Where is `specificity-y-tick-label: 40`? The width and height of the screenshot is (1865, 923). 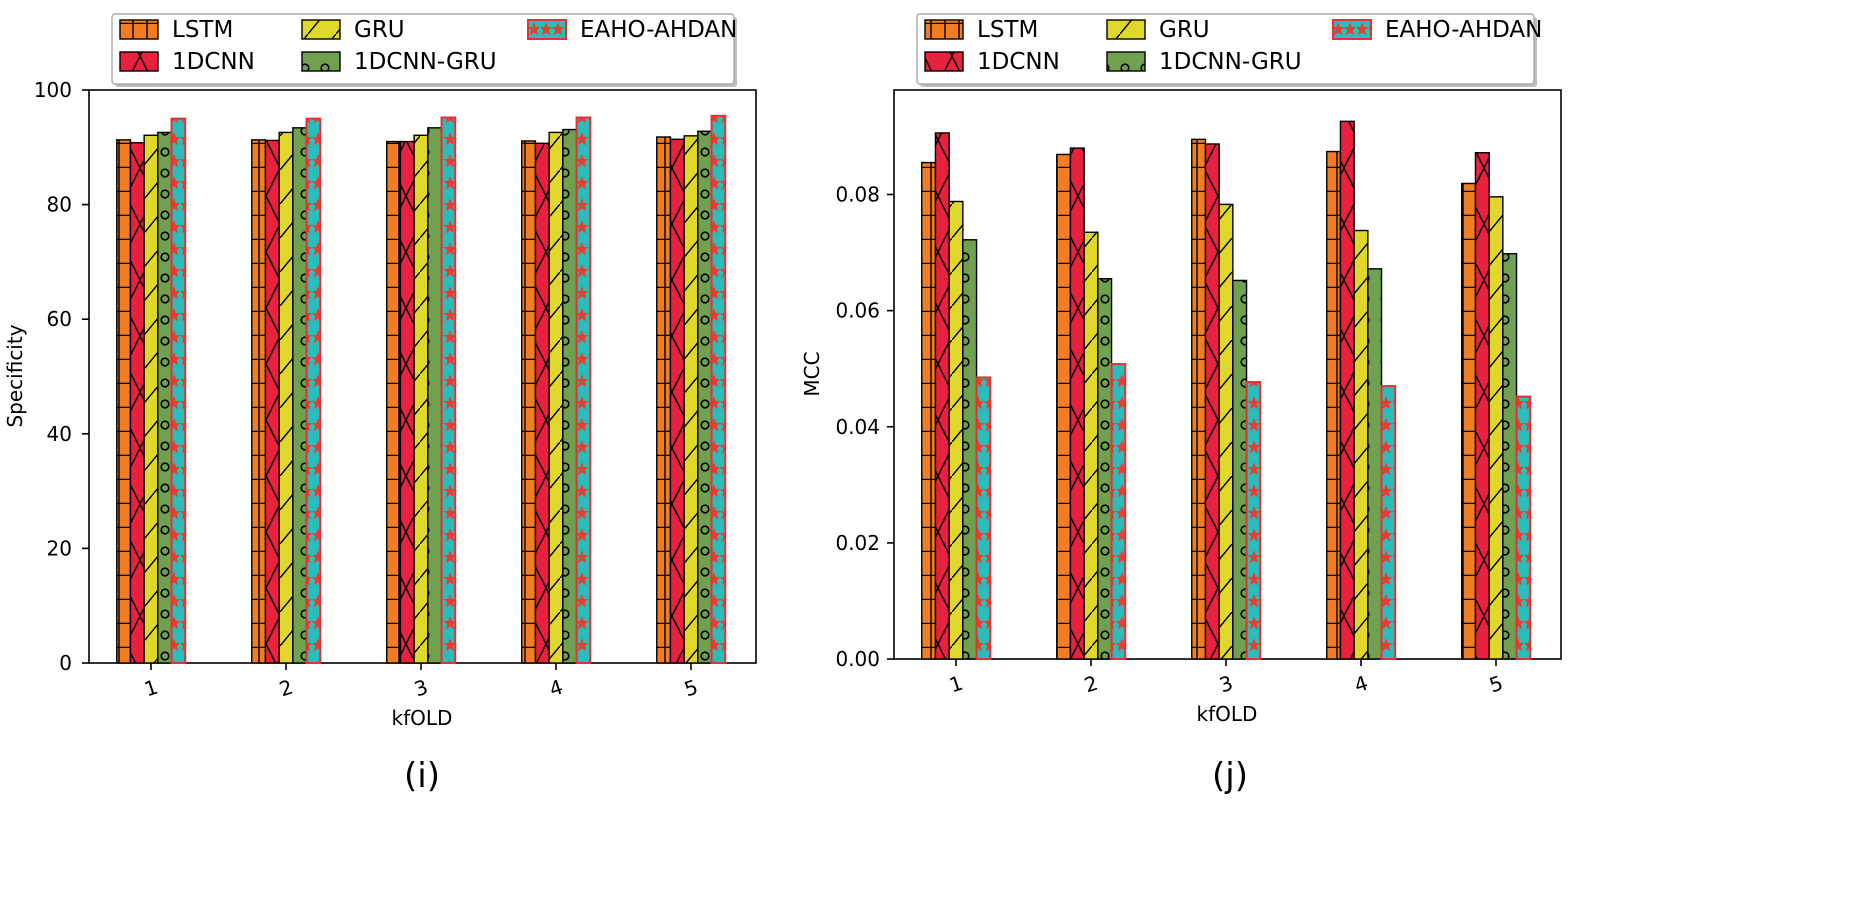 specificity-y-tick-label: 40 is located at coordinates (59, 434).